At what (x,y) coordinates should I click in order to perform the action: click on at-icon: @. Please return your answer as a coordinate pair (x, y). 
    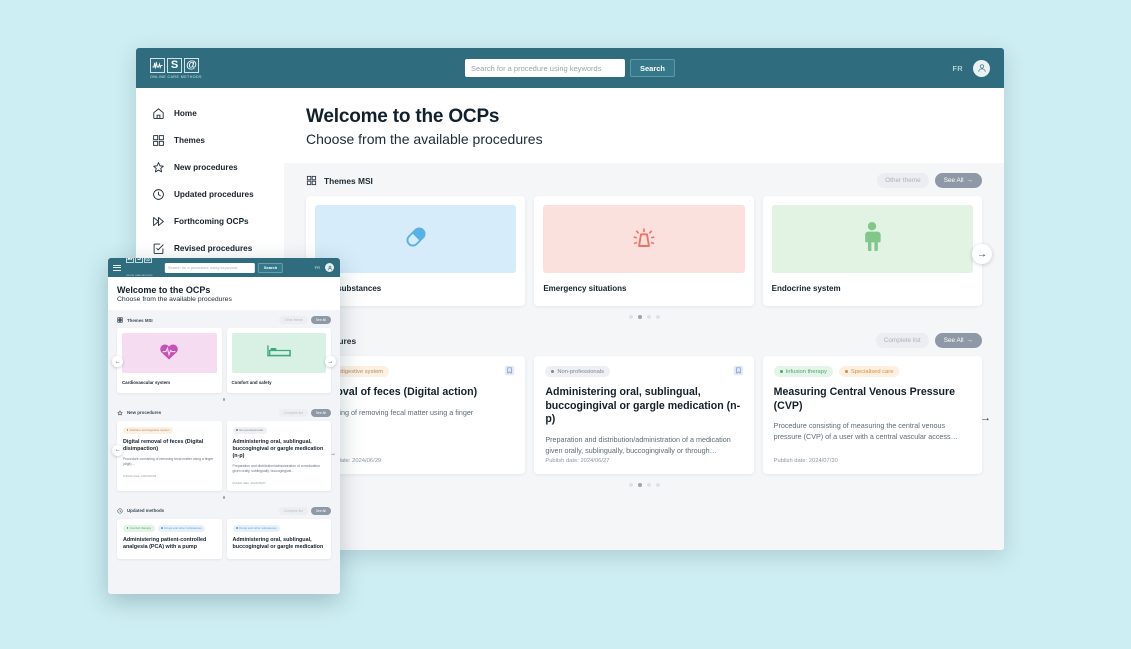
    Looking at the image, I should click on (191, 65).